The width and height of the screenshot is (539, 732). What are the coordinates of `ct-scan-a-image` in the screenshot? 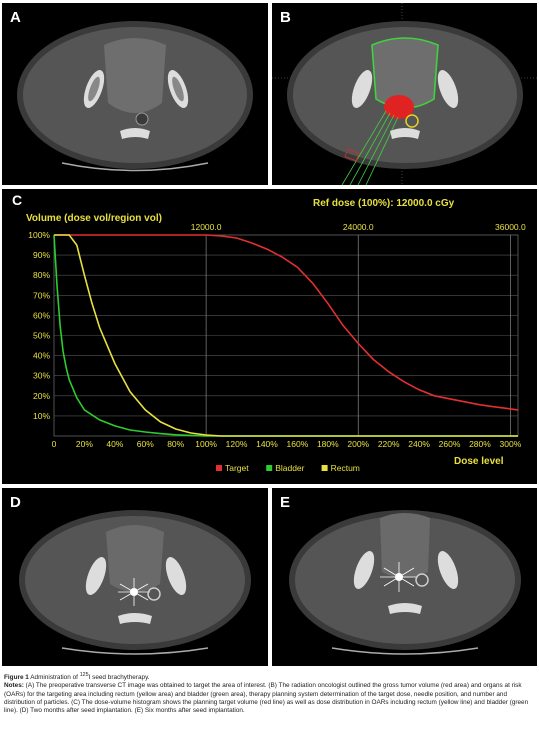 It's located at (135, 96).